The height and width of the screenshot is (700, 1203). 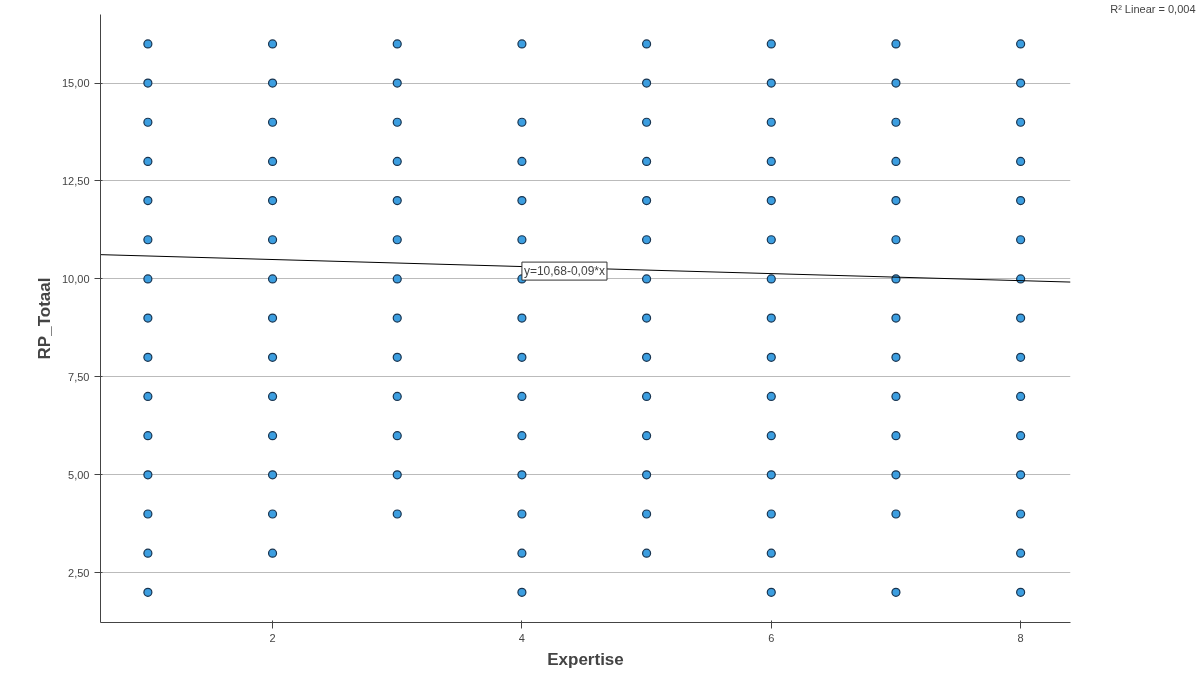 What do you see at coordinates (771, 637) in the screenshot?
I see `x-tick-label: 6` at bounding box center [771, 637].